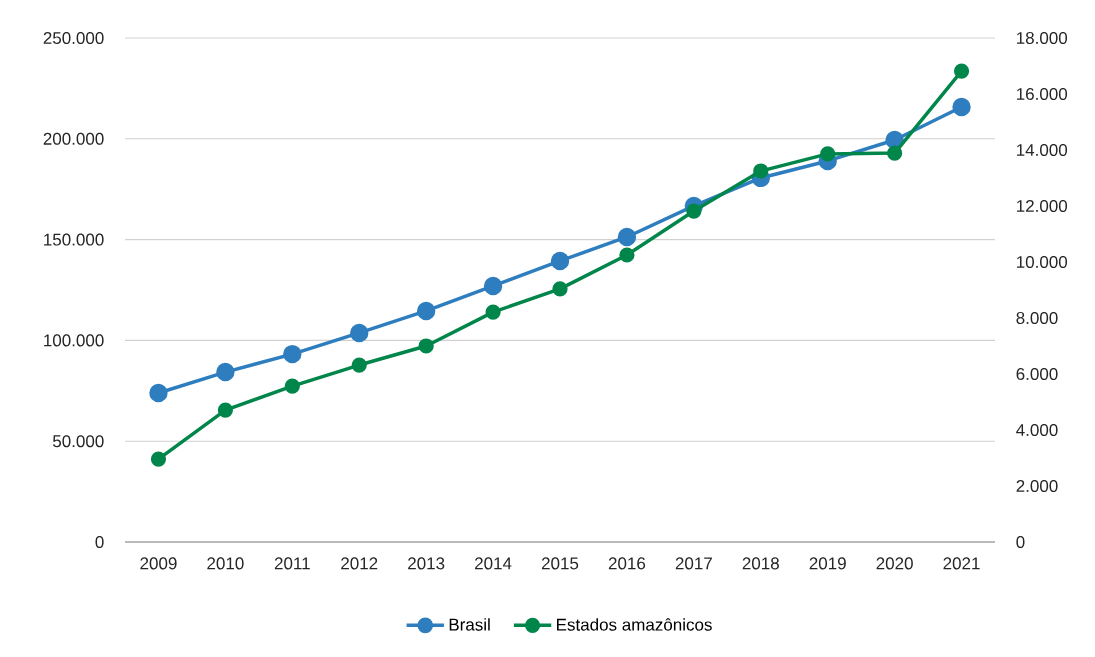 The image size is (1095, 657). Describe the element at coordinates (158, 563) in the screenshot. I see `x-tick-label: 2009` at that location.